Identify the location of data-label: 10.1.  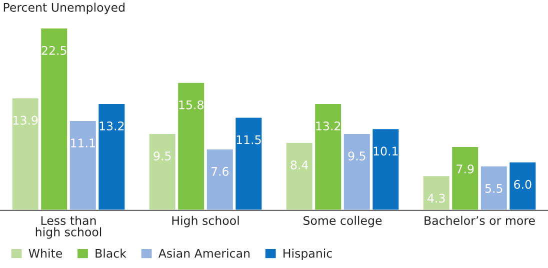
(386, 151).